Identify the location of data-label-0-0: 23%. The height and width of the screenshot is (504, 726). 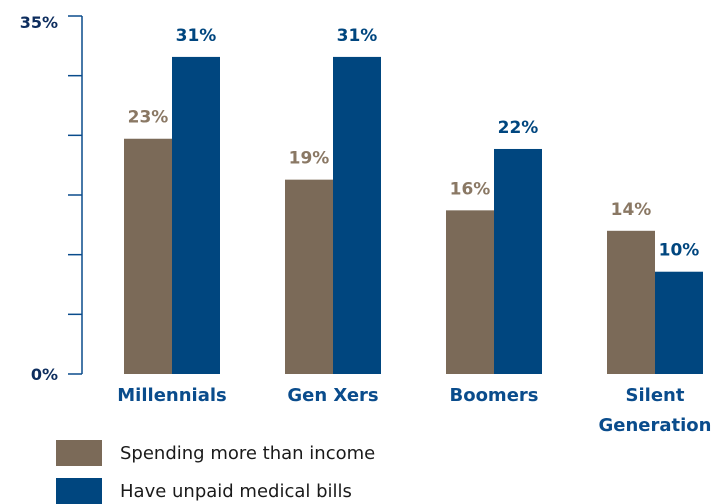
(148, 118).